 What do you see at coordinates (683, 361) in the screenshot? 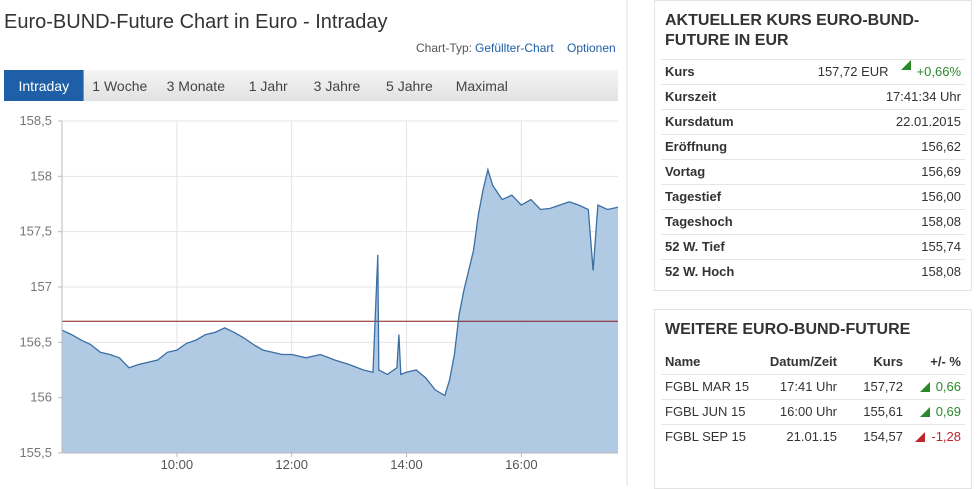
I see `column-header: Name` at bounding box center [683, 361].